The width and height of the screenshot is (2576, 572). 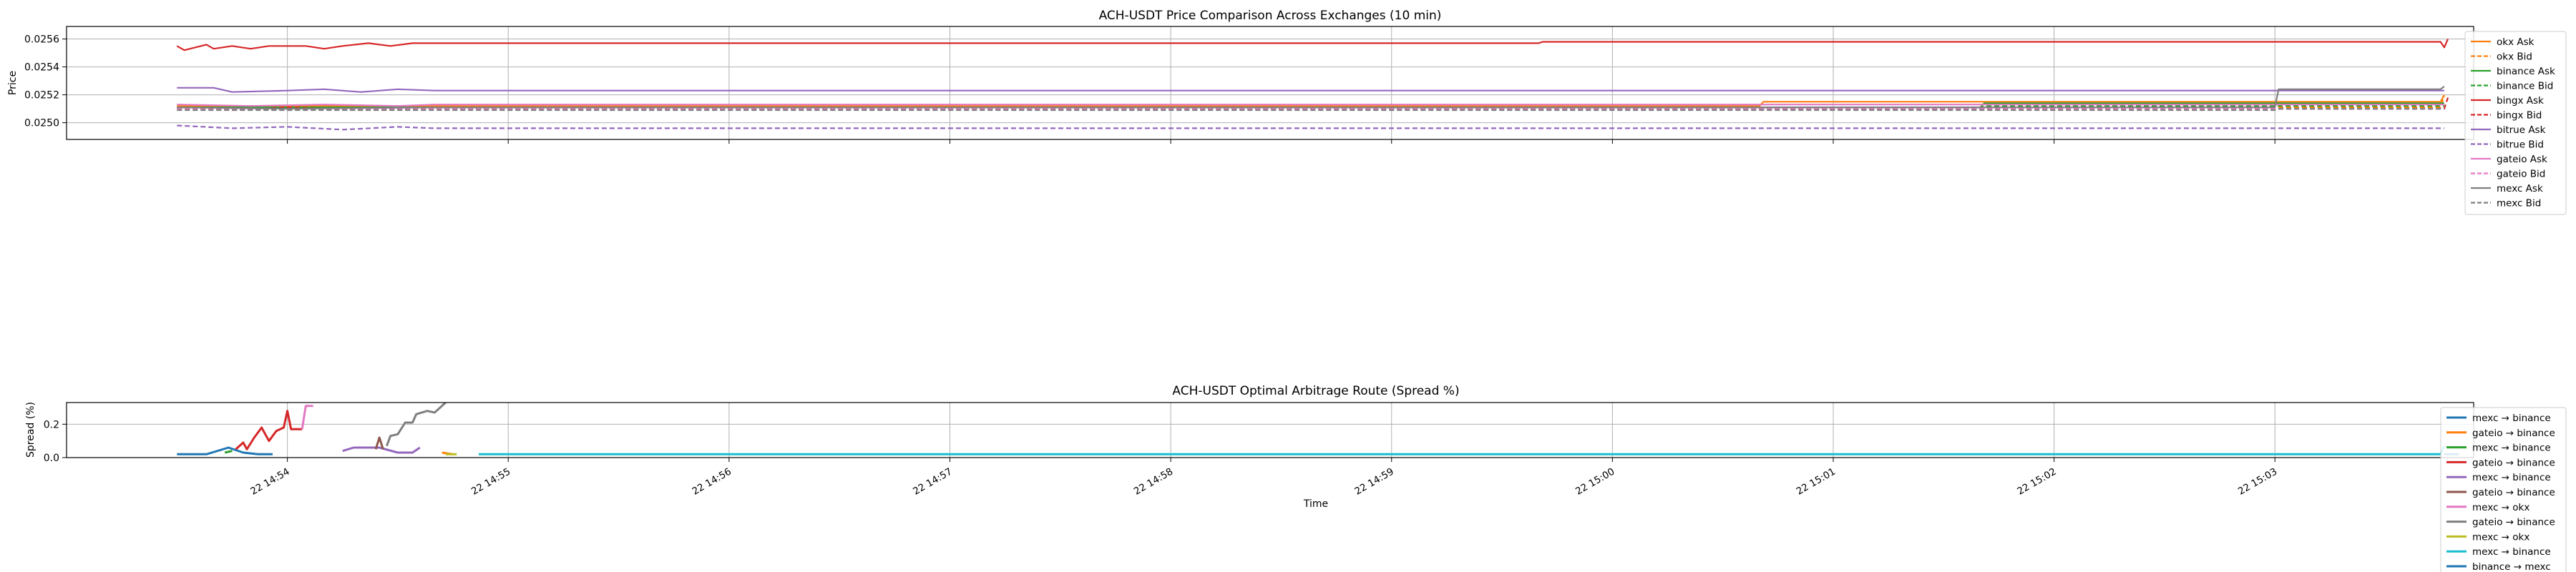 I want to click on price-y-axis-label: Price, so click(x=13, y=83).